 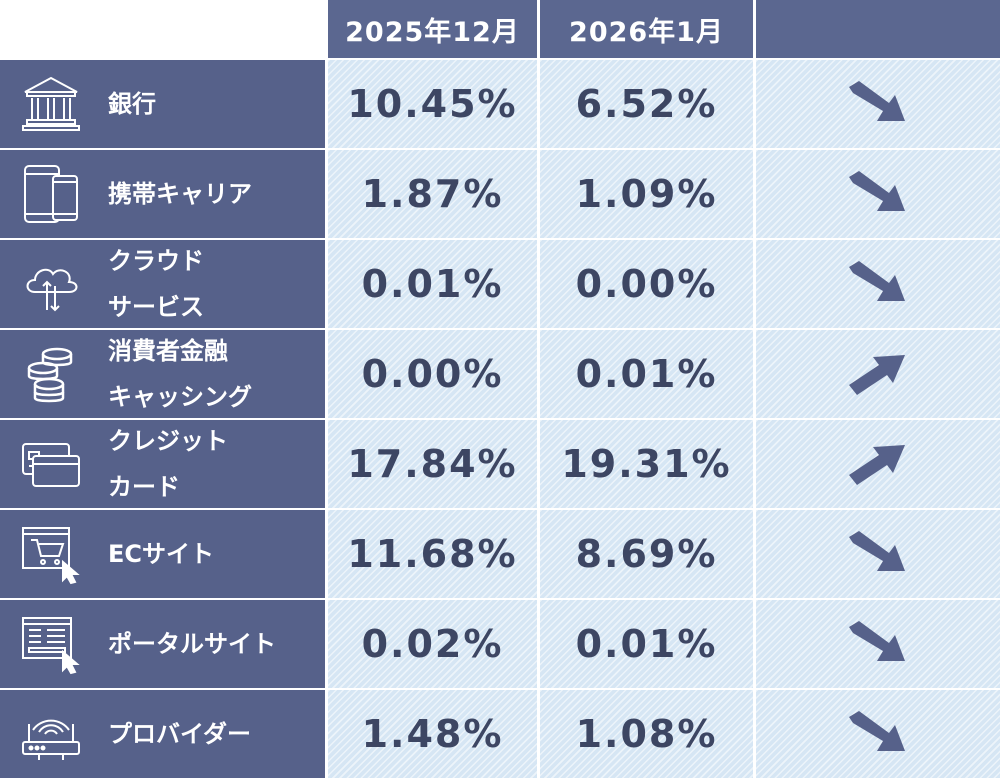 I want to click on value-dec-2025: 0.01%, so click(x=432, y=284).